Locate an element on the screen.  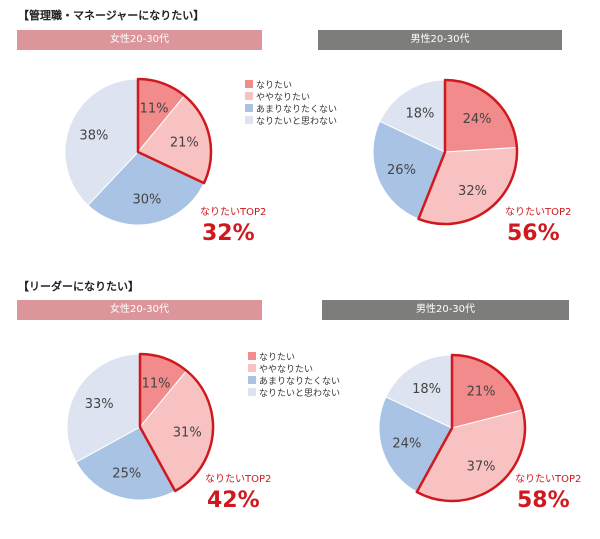
slice-label: 33% is located at coordinates (99, 404).